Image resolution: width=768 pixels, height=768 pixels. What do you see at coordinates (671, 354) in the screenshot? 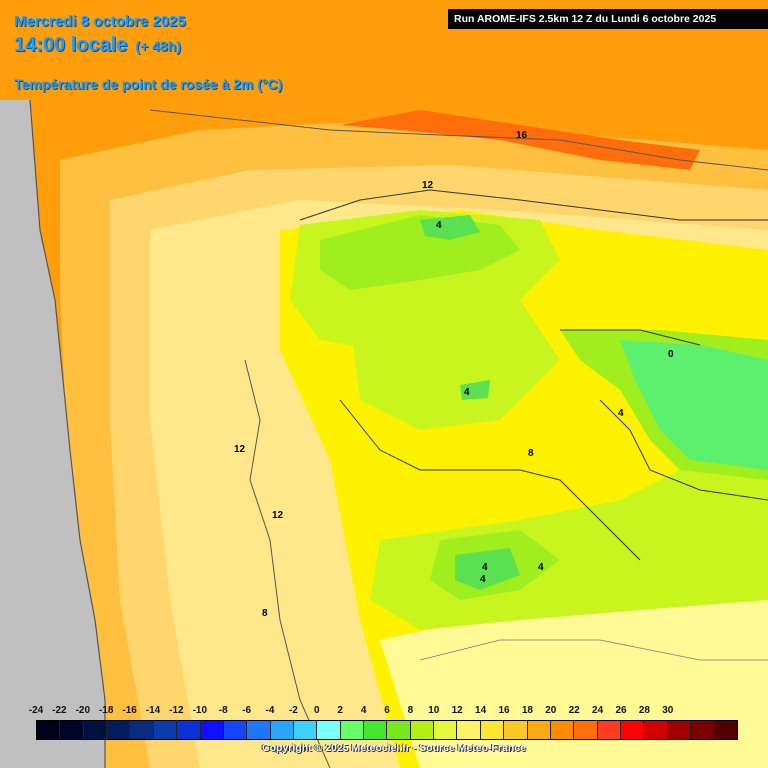
I see `contour-label-0: 0` at bounding box center [671, 354].